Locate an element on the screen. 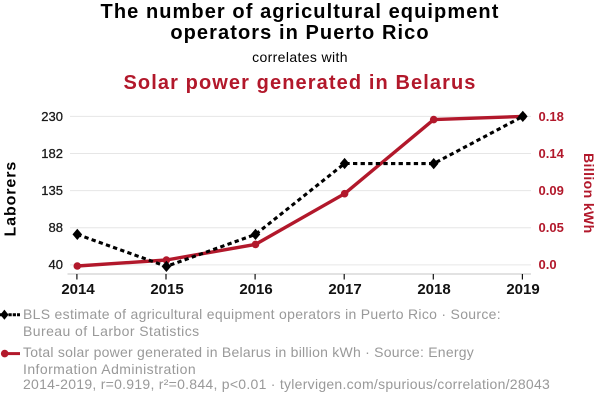  svg-text: Bureau of Larbor Statistics is located at coordinates (111, 331).